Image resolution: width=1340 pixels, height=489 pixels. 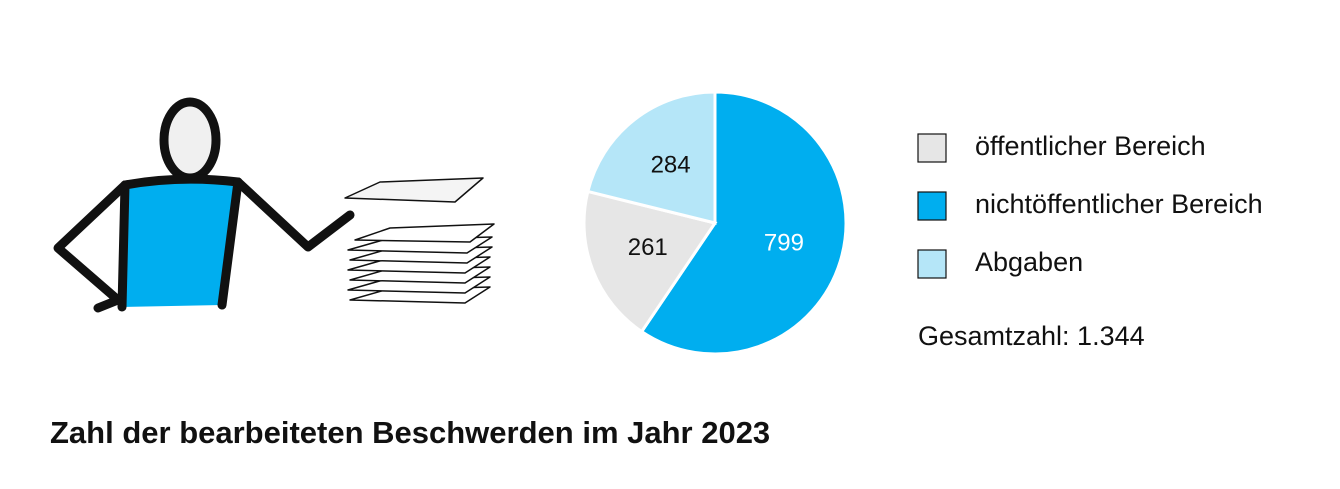 I want to click on legend-label: nichtöffentlicher Bereich, so click(x=1119, y=204).